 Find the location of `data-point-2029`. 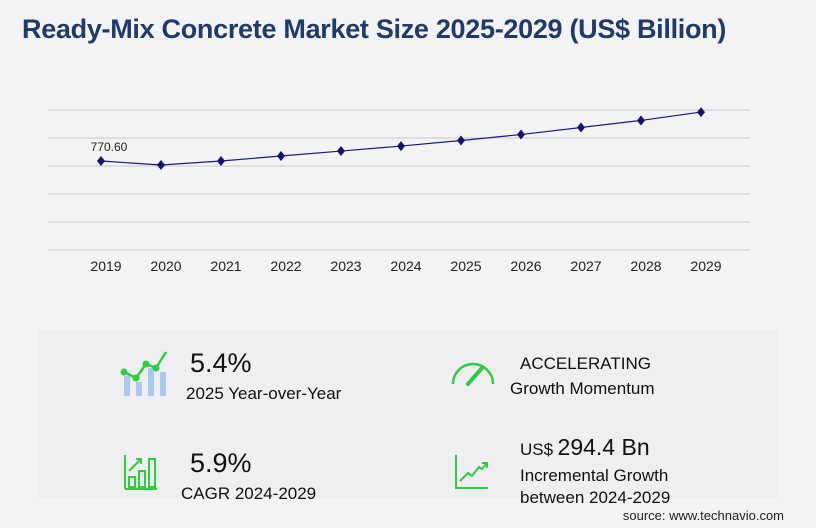

data-point-2029 is located at coordinates (701, 112).